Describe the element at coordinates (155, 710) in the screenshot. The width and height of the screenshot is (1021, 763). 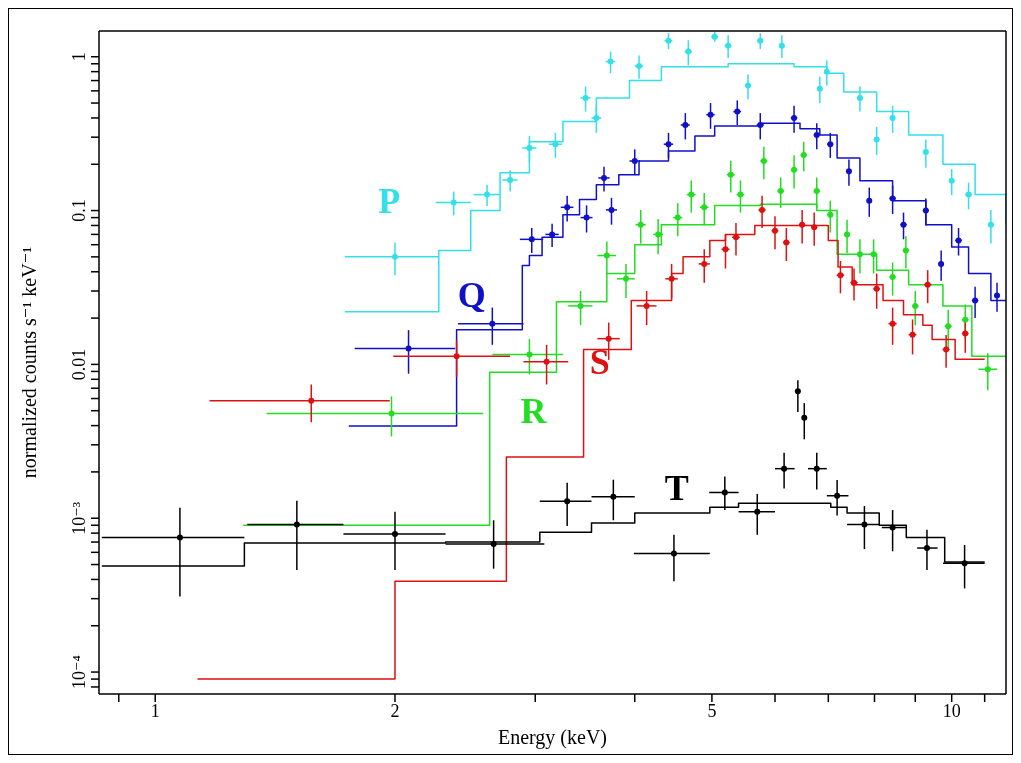
I see `x-tick-label: 1` at that location.